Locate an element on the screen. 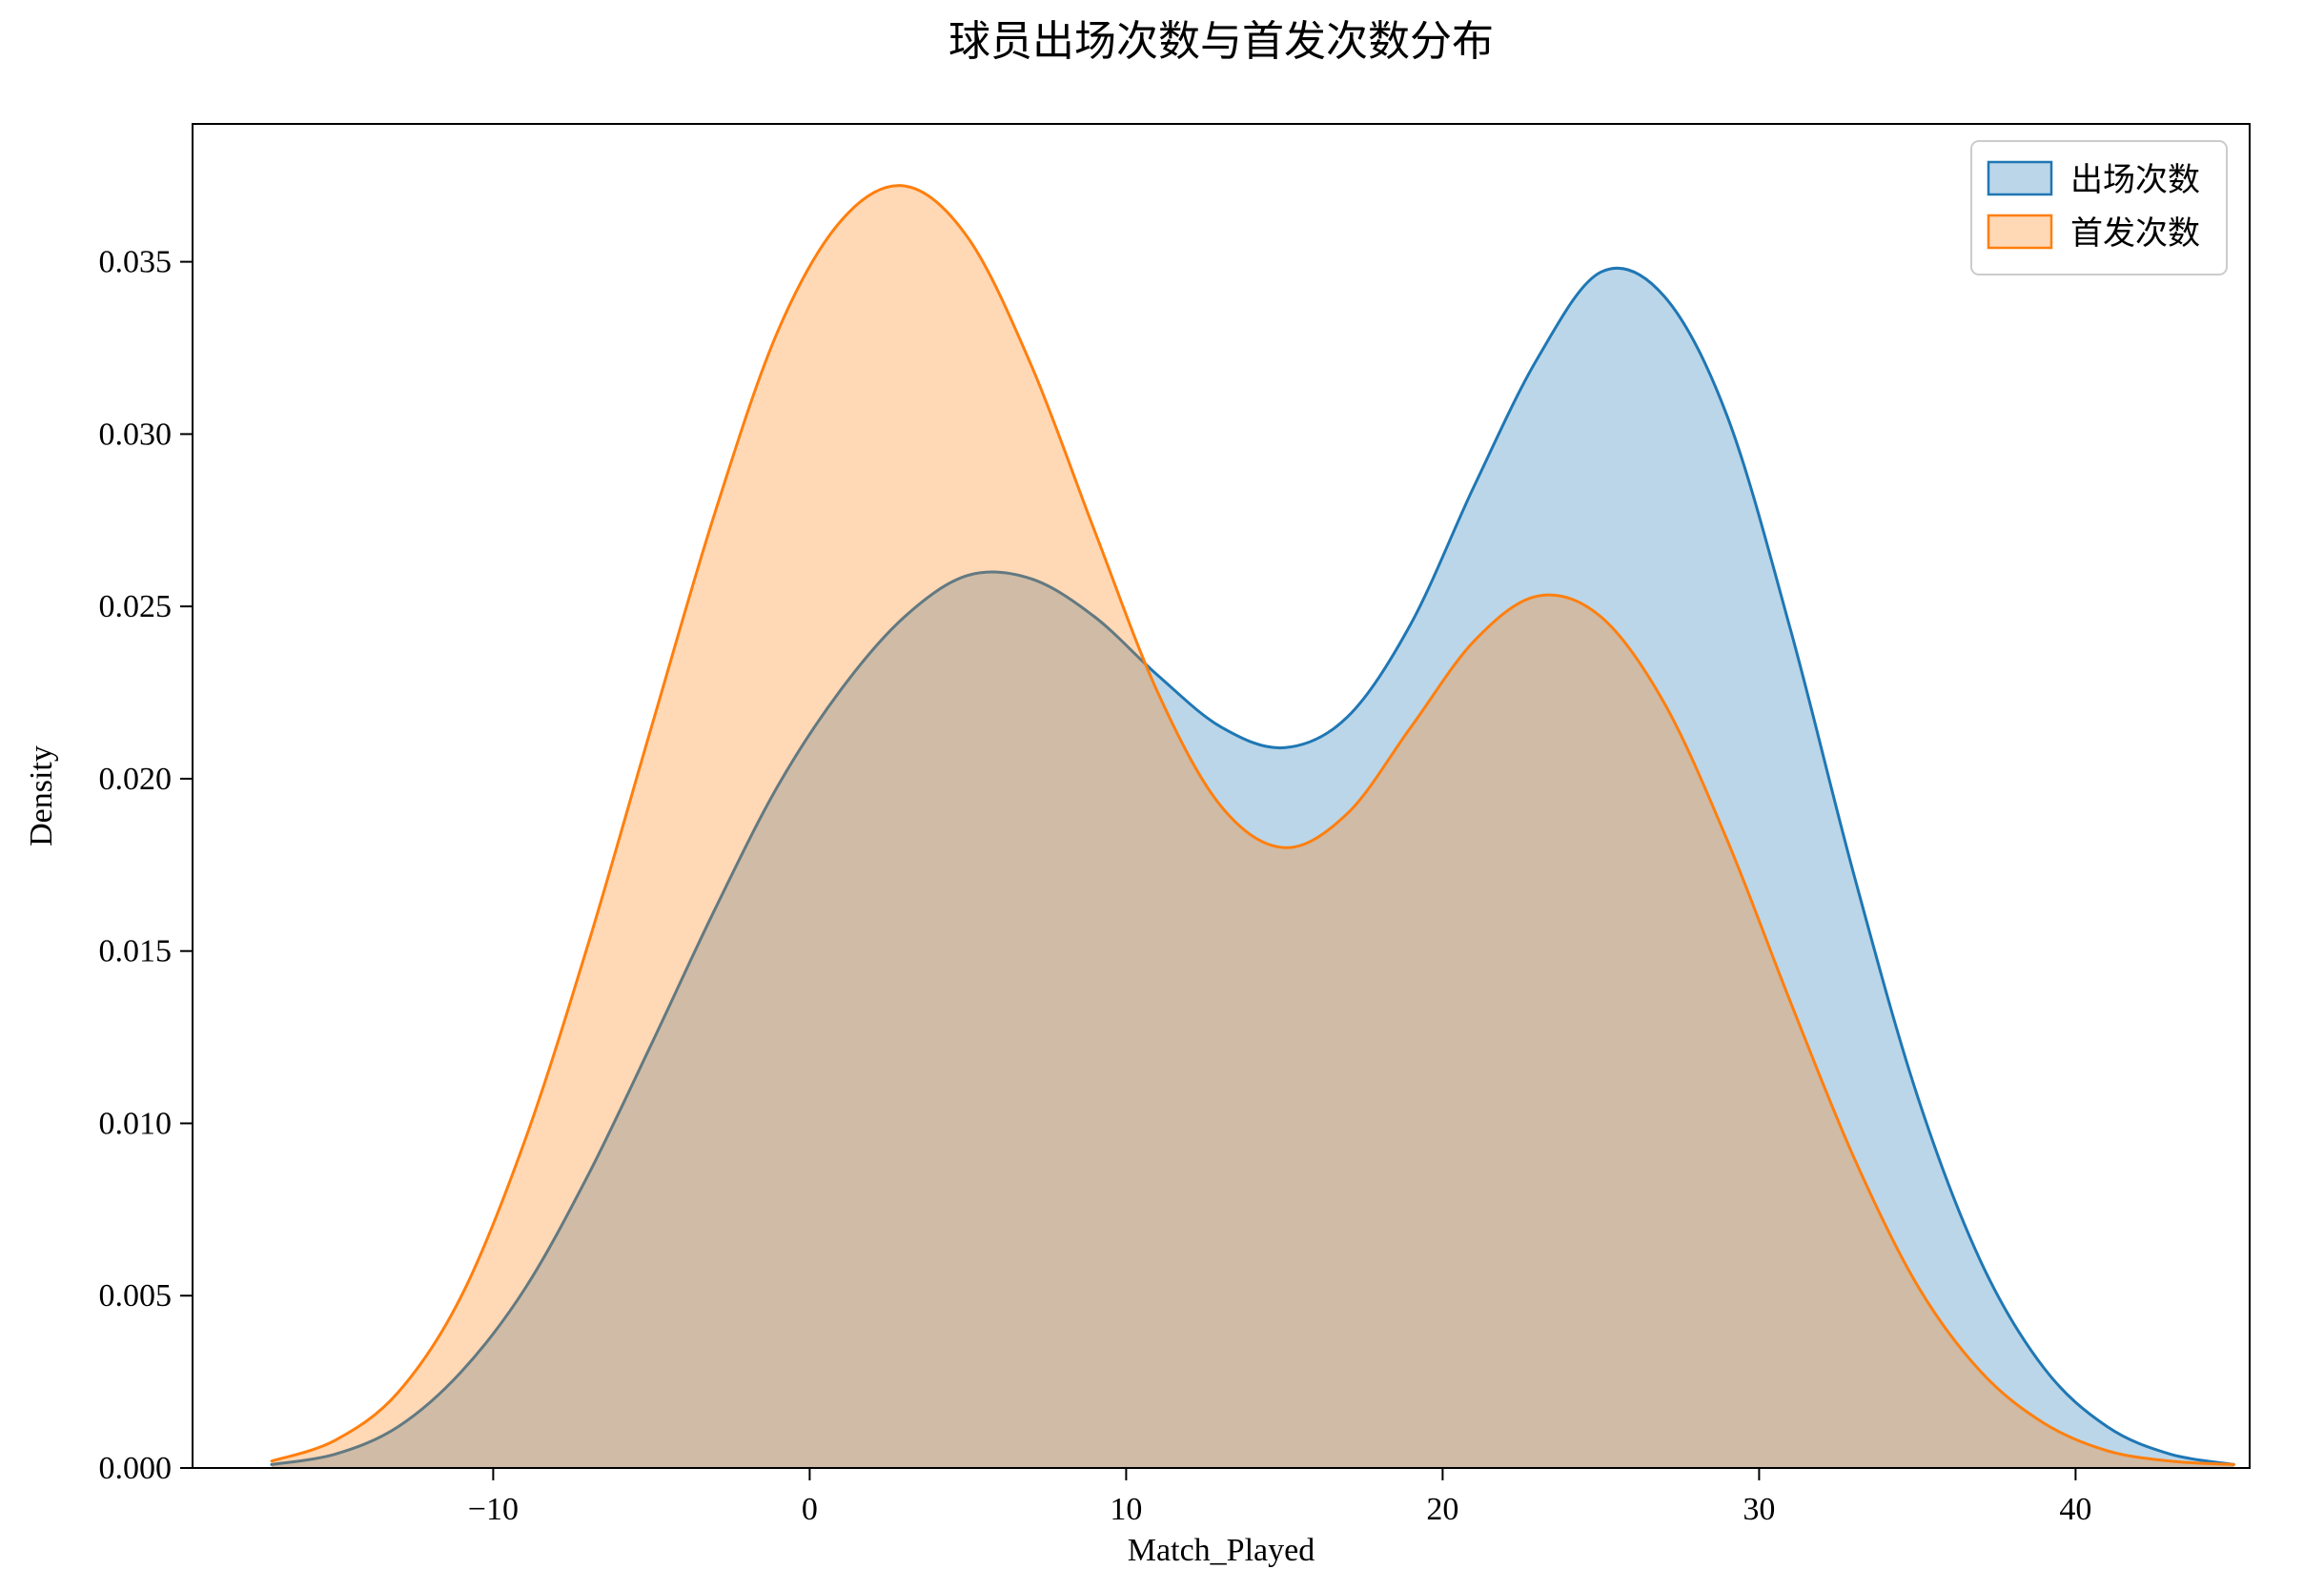 This screenshot has height=1590, width=2324. y-tick-label: 0.030 is located at coordinates (136, 434).